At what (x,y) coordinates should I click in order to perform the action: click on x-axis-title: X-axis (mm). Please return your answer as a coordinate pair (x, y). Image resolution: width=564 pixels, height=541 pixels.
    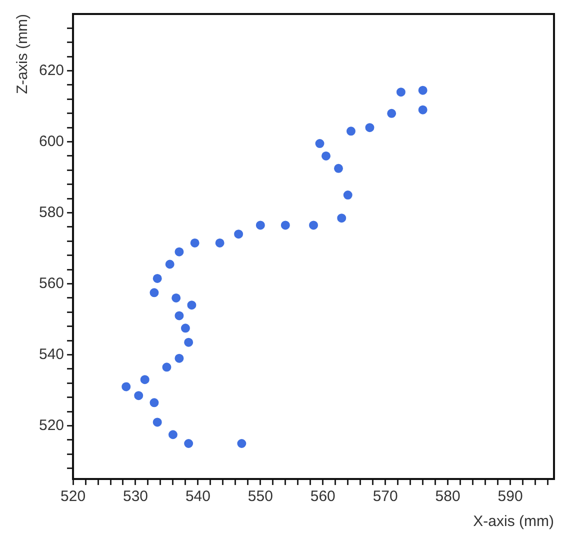
    Looking at the image, I should click on (513, 521).